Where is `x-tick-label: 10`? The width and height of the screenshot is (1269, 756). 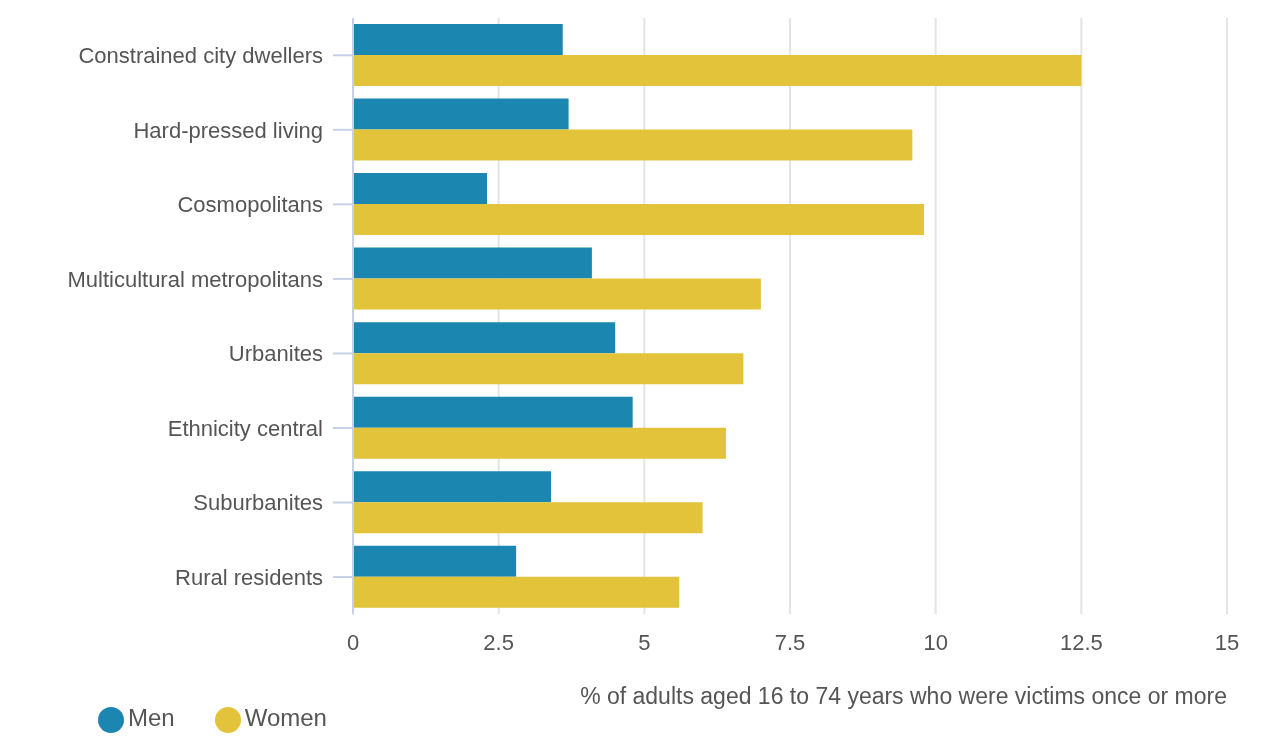
x-tick-label: 10 is located at coordinates (935, 642).